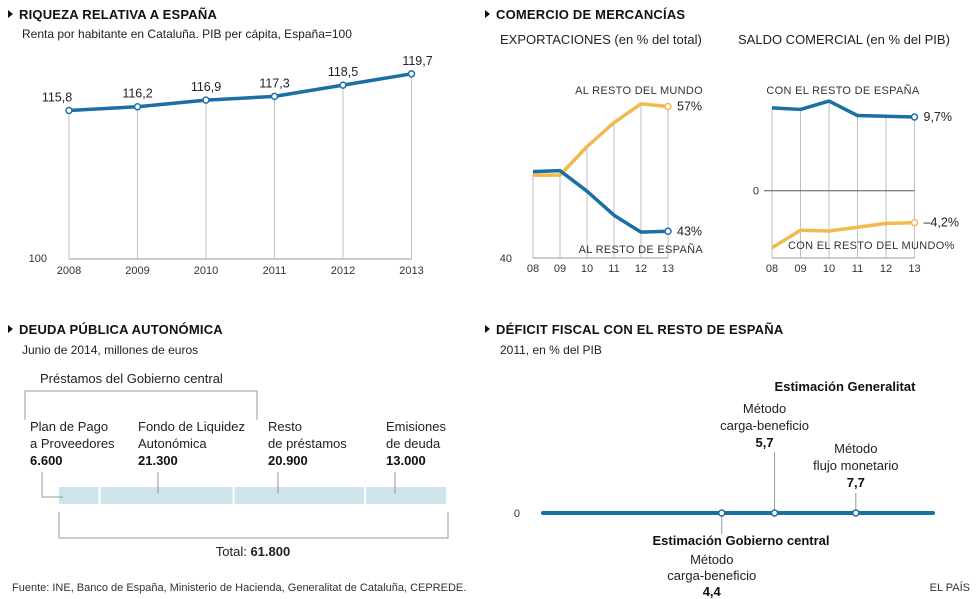 The image size is (980, 599). Describe the element at coordinates (141, 405) in the screenshot. I see `group-bracket` at that location.